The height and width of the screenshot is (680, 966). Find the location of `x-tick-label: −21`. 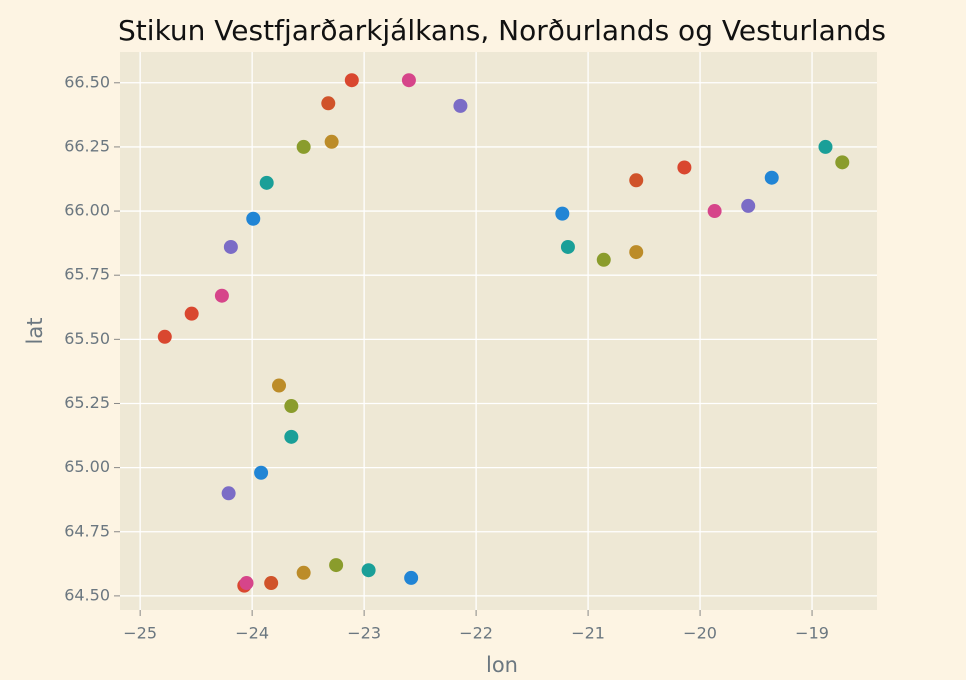

x-tick-label: −21 is located at coordinates (588, 633).